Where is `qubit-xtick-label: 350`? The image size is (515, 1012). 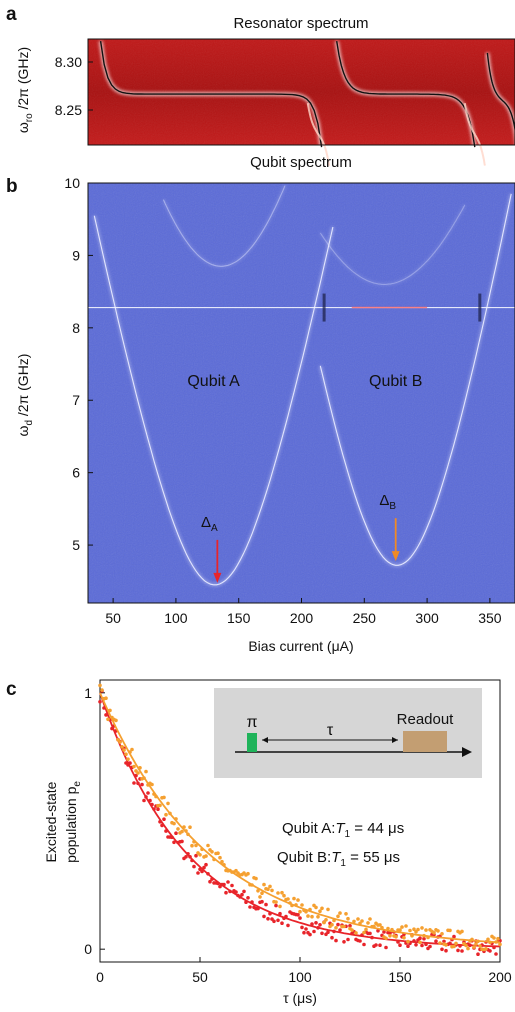
qubit-xtick-label: 350 is located at coordinates (490, 618).